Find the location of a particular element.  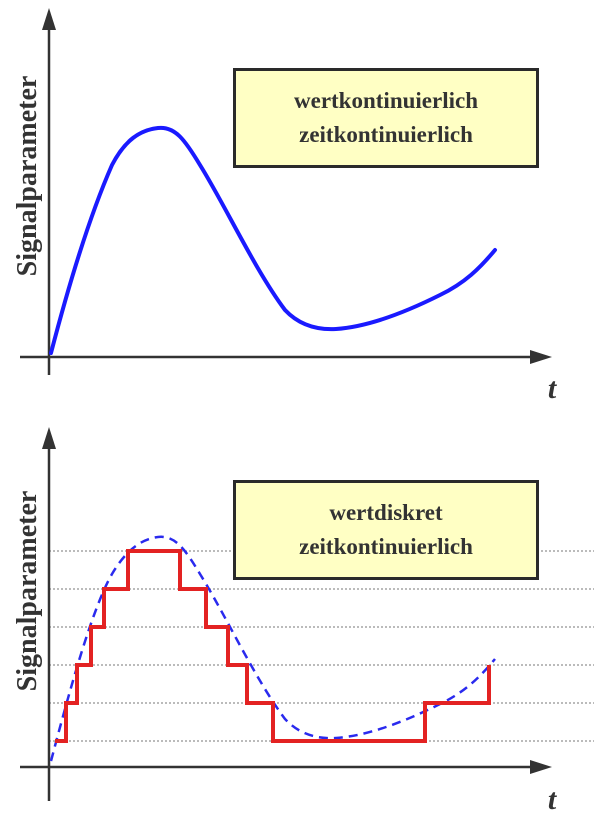

signal-type-box: wertdiskret zeitkontinuierlich is located at coordinates (386, 530).